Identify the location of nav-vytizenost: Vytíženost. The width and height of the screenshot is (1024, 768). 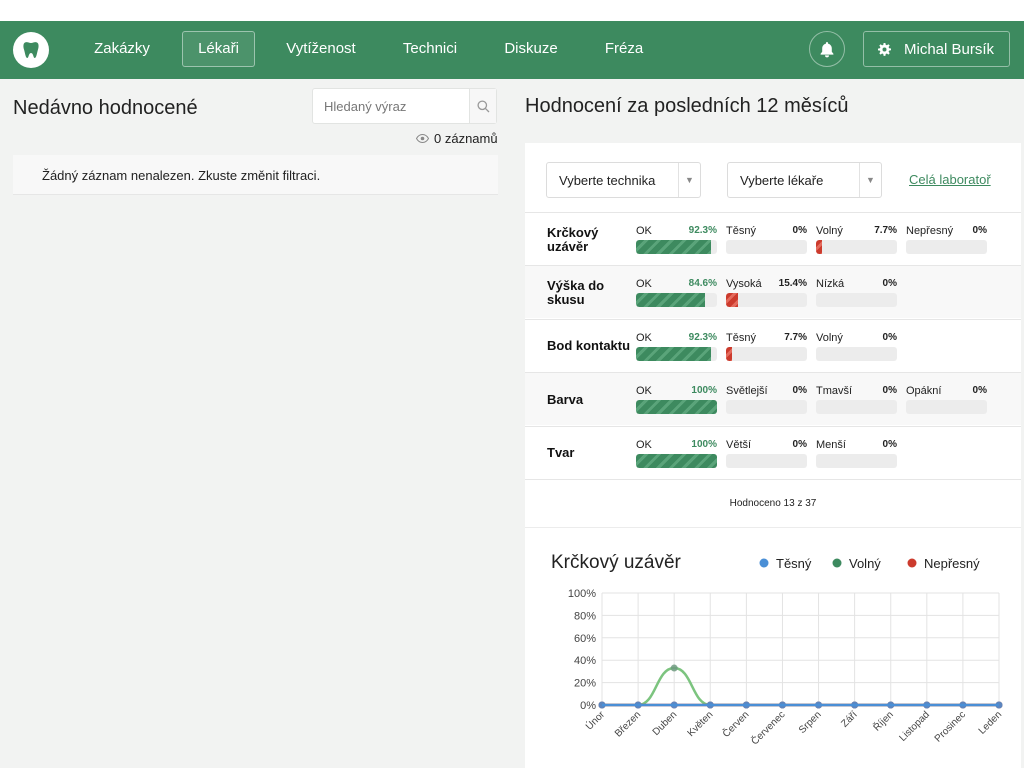
(321, 48).